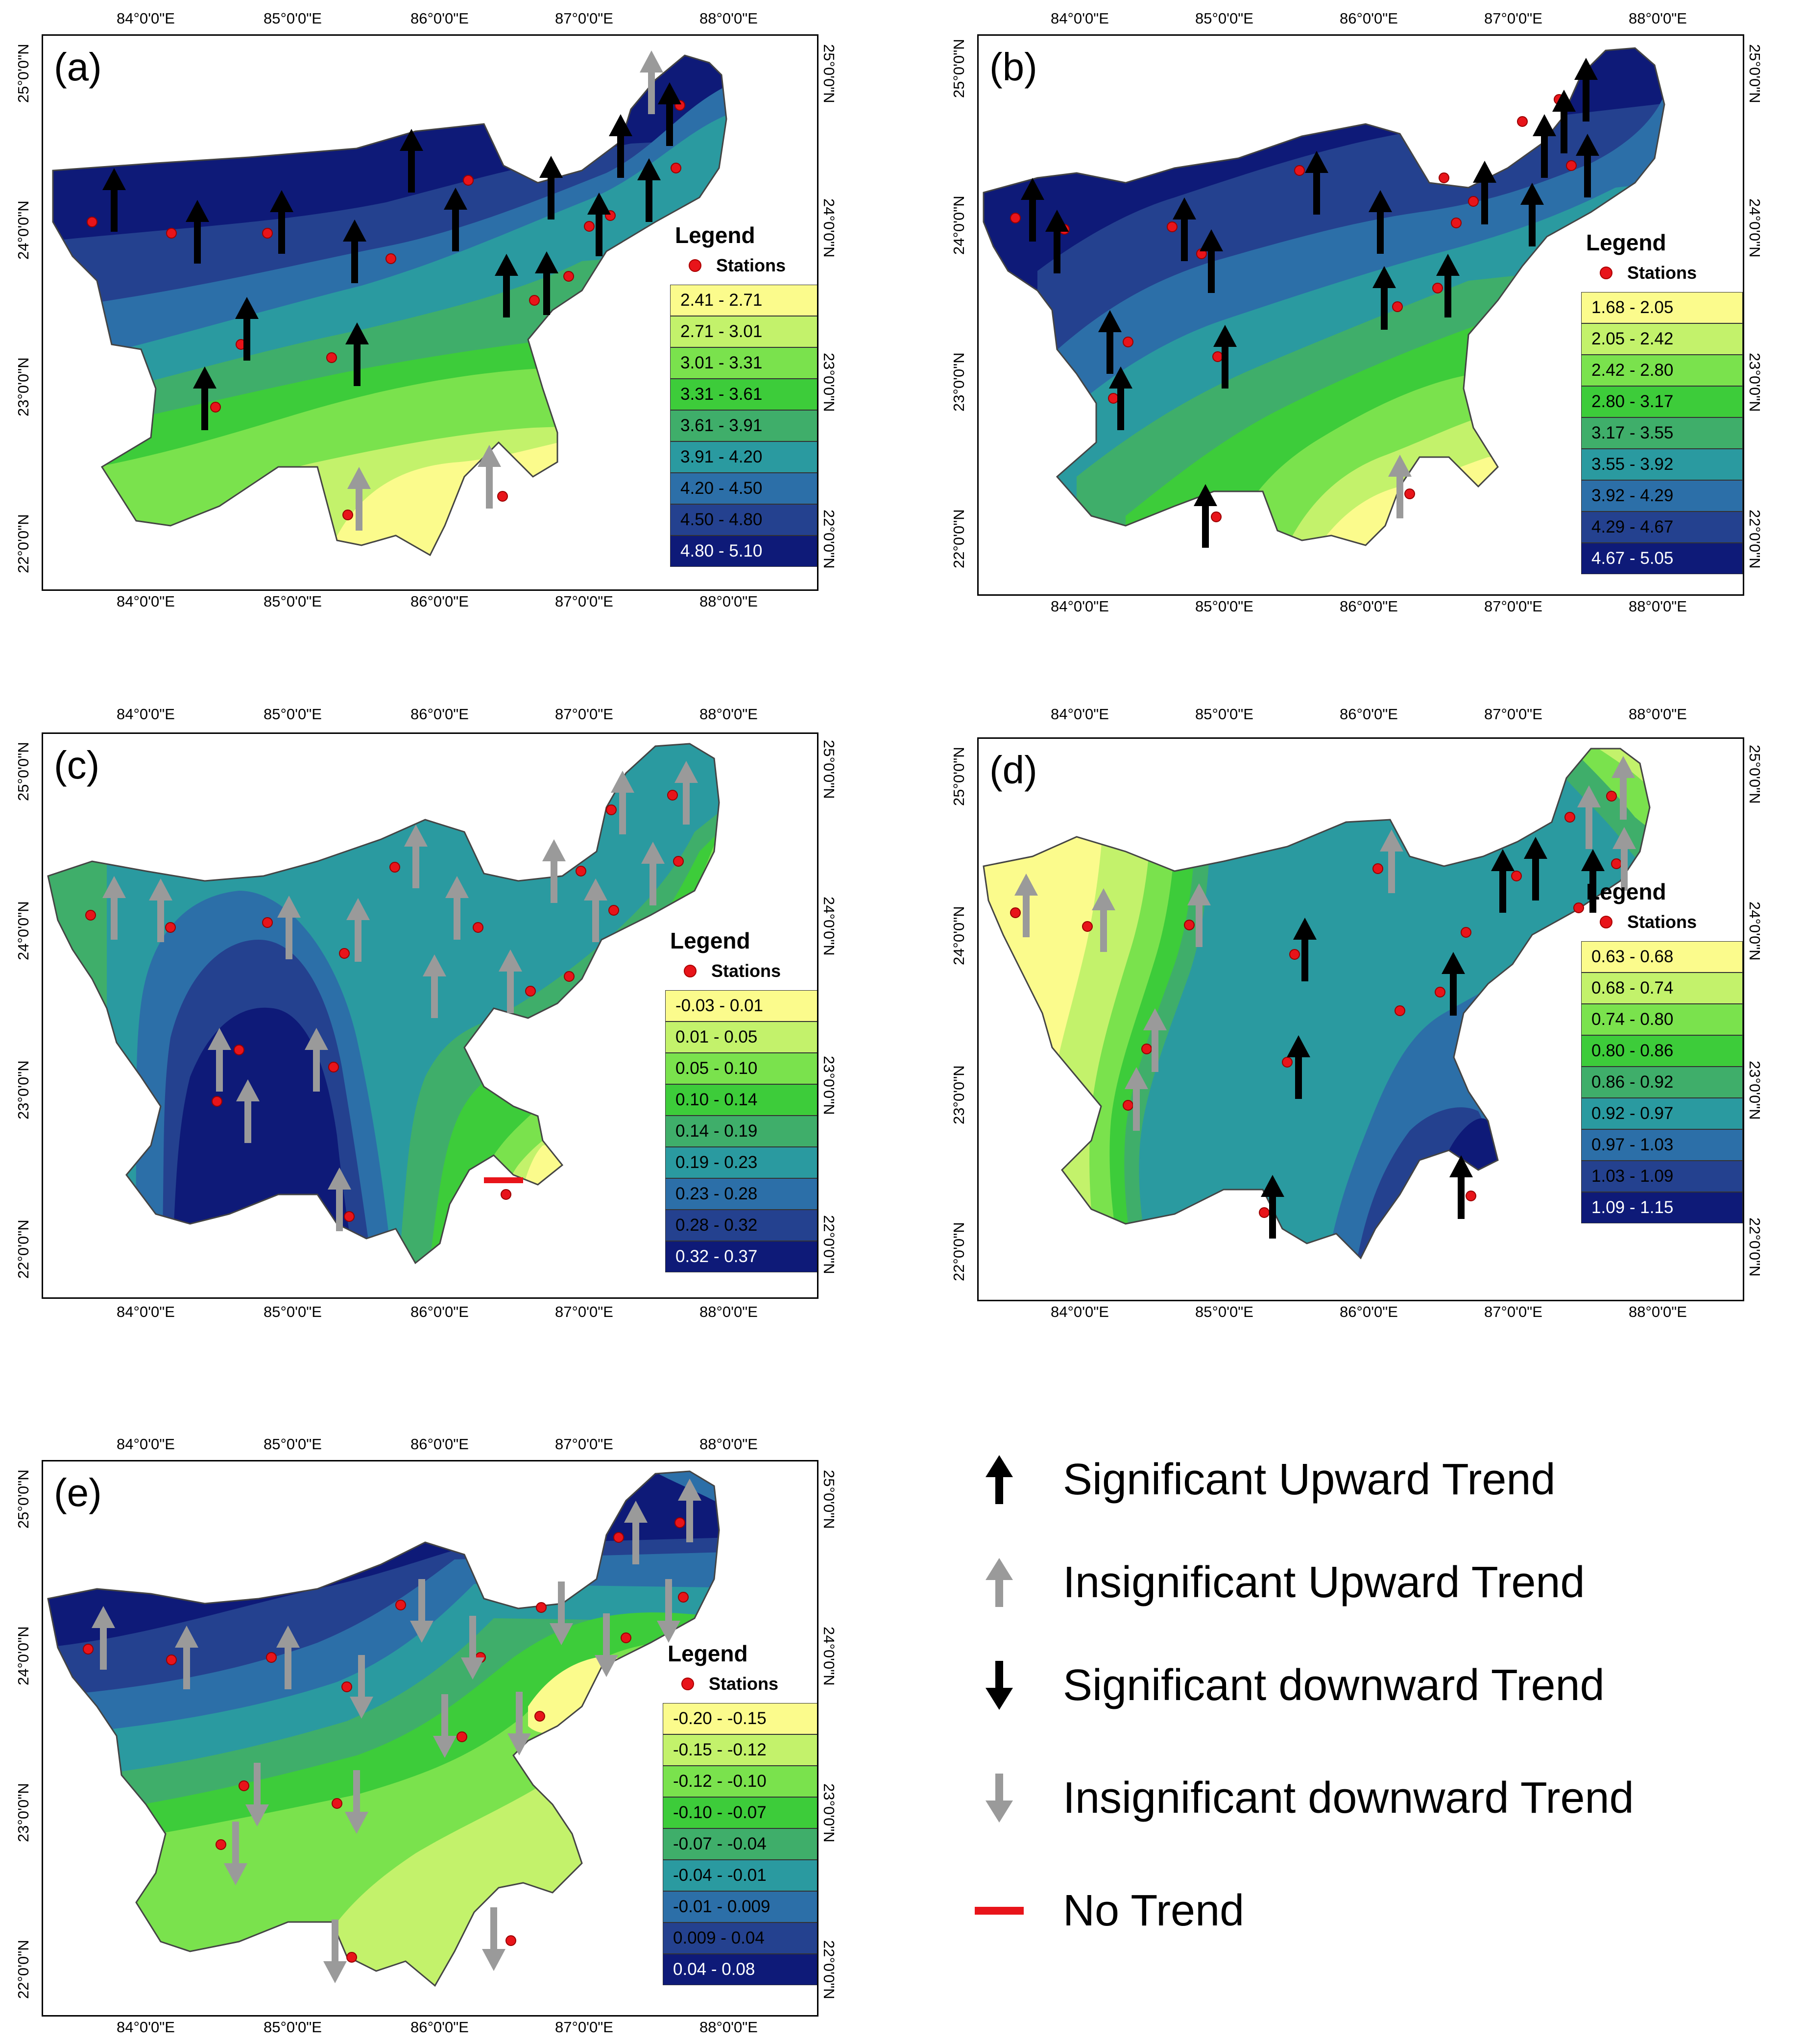  I want to click on class-label: 4.50 - 4.80, so click(721, 520).